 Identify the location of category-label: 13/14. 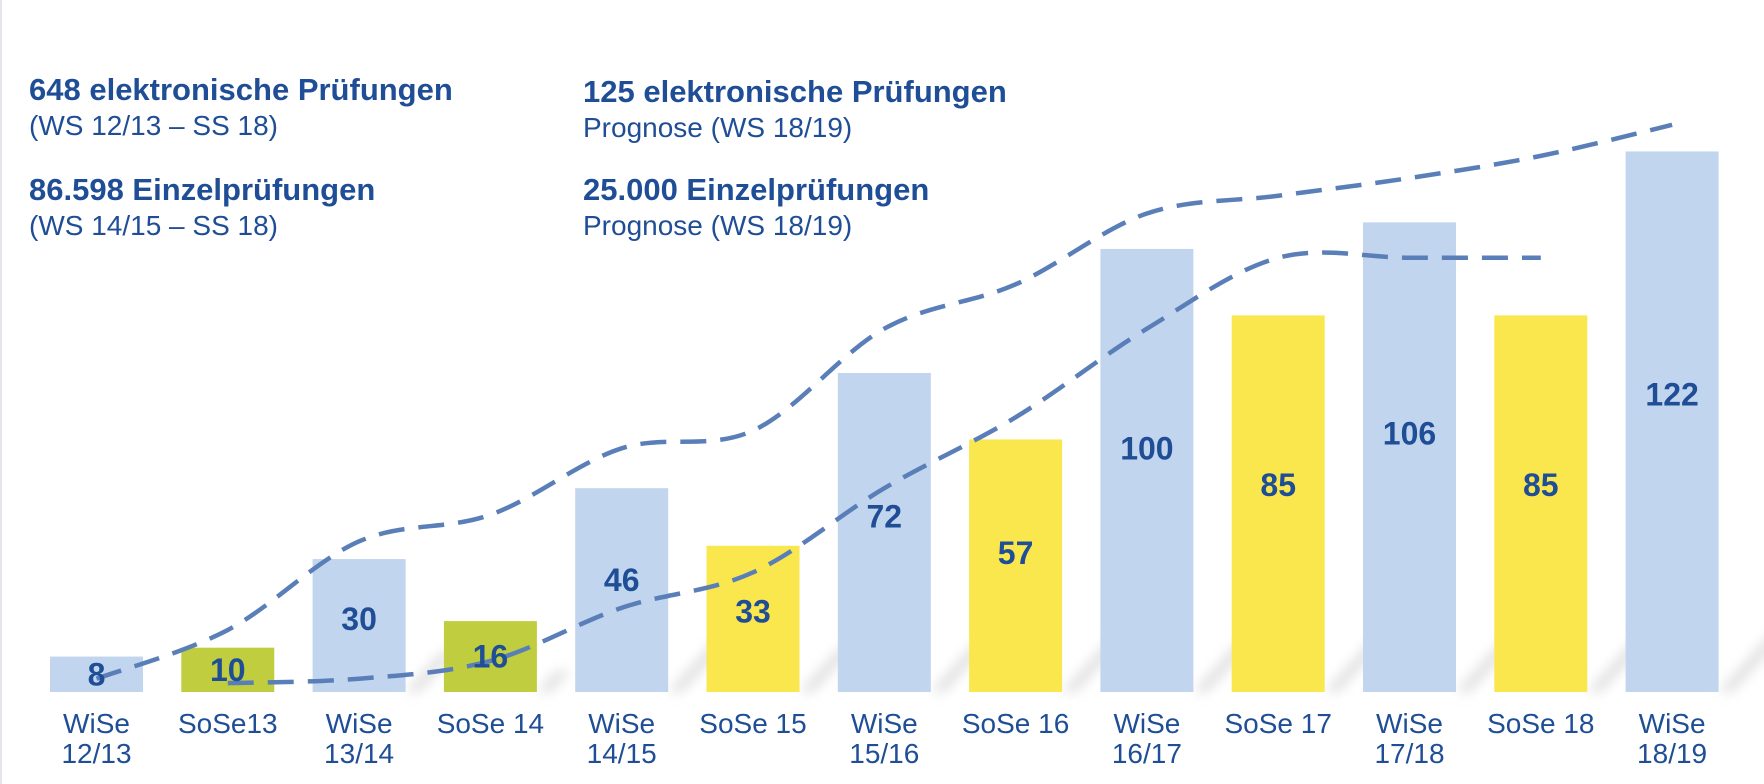
(359, 753).